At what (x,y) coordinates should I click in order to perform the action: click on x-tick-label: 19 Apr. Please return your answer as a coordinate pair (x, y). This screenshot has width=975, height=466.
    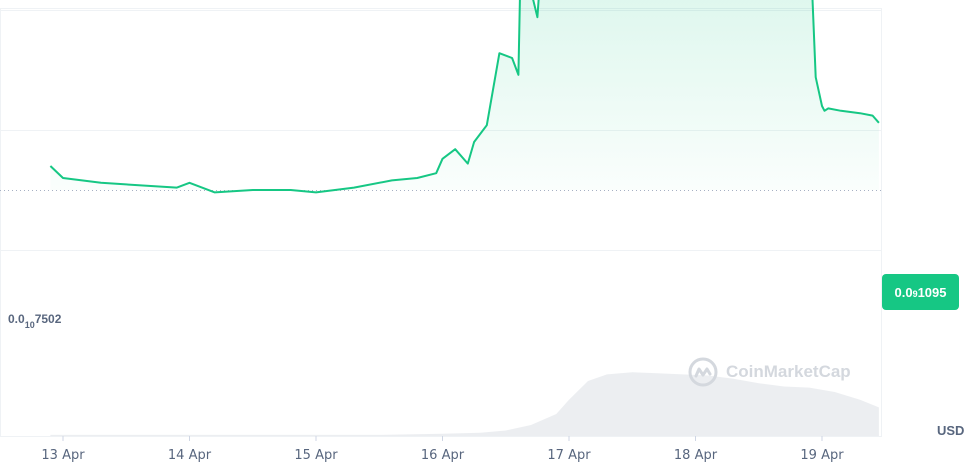
    Looking at the image, I should click on (822, 455).